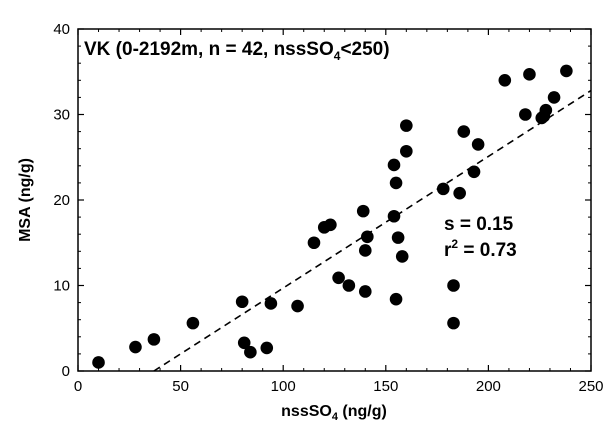 This screenshot has height=439, width=606. Describe the element at coordinates (488, 386) in the screenshot. I see `x-tick-label: 200` at that location.